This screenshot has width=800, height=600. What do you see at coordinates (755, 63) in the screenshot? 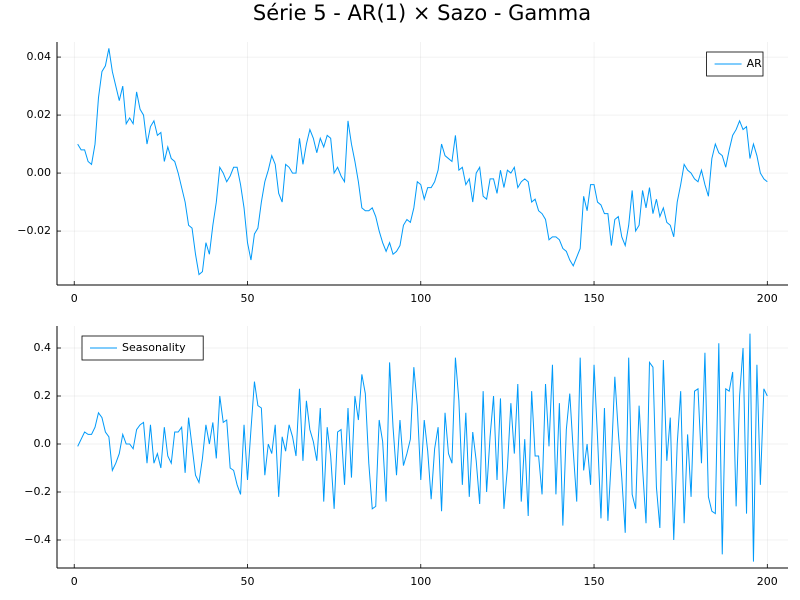
I see `legend-label: AR` at bounding box center [755, 63].